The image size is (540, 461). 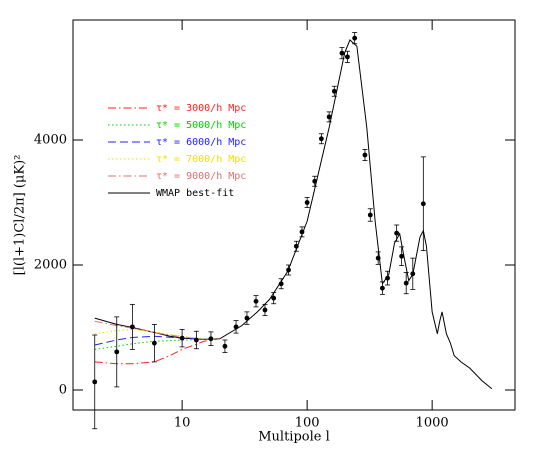 What do you see at coordinates (307, 423) in the screenshot?
I see `x-tick-label: 100` at bounding box center [307, 423].